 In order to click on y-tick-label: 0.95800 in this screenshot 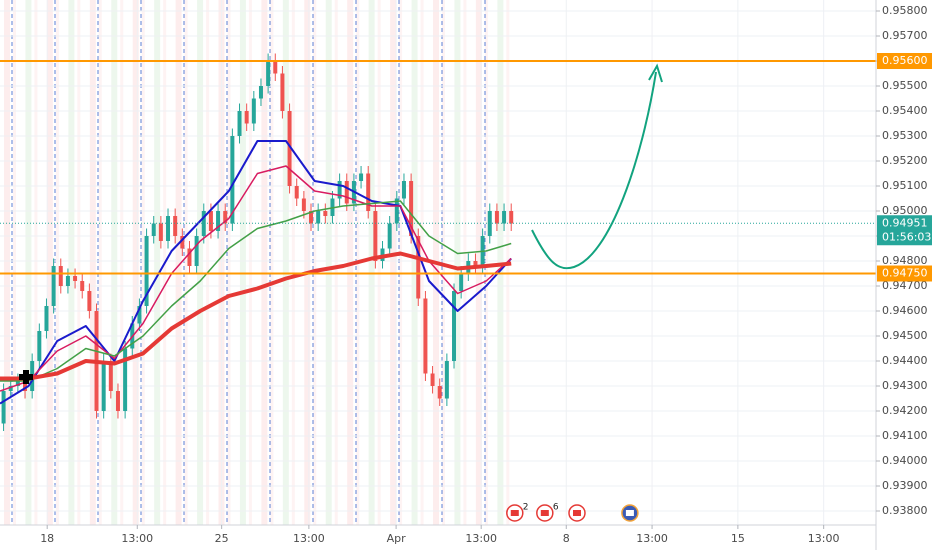, I will do `click(905, 10)`.